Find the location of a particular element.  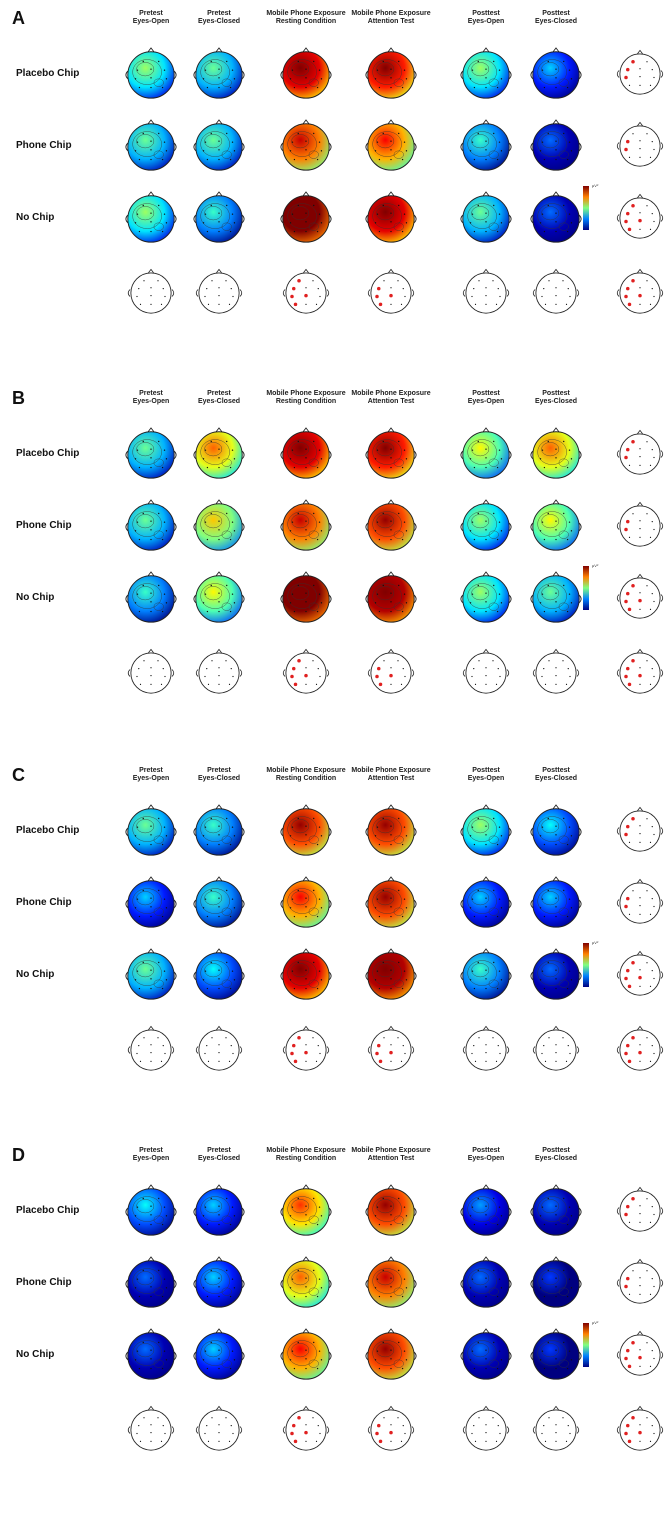

column-header-line: Resting Condition is located at coordinates (306, 401).